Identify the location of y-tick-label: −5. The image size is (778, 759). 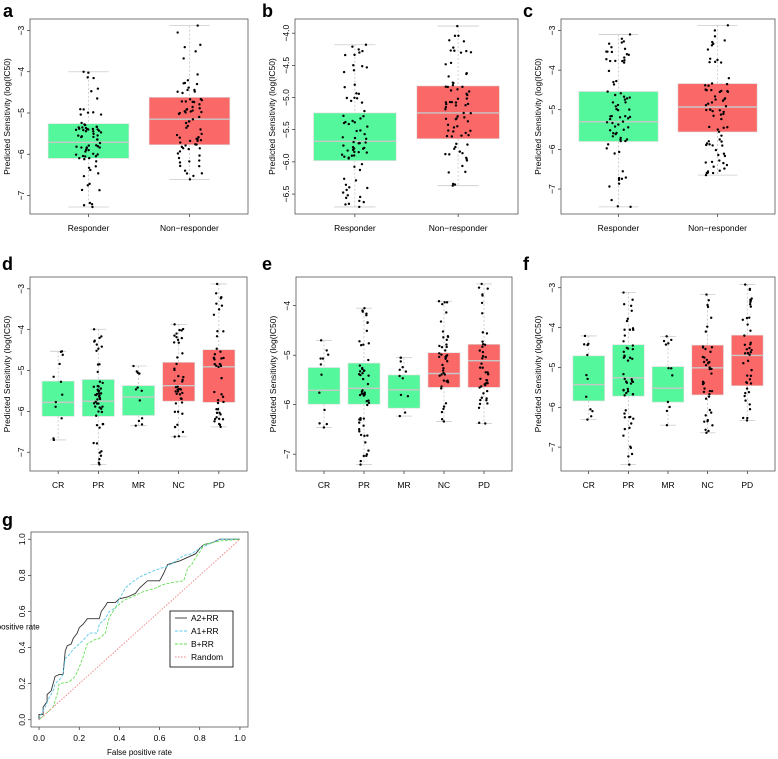
(552, 110).